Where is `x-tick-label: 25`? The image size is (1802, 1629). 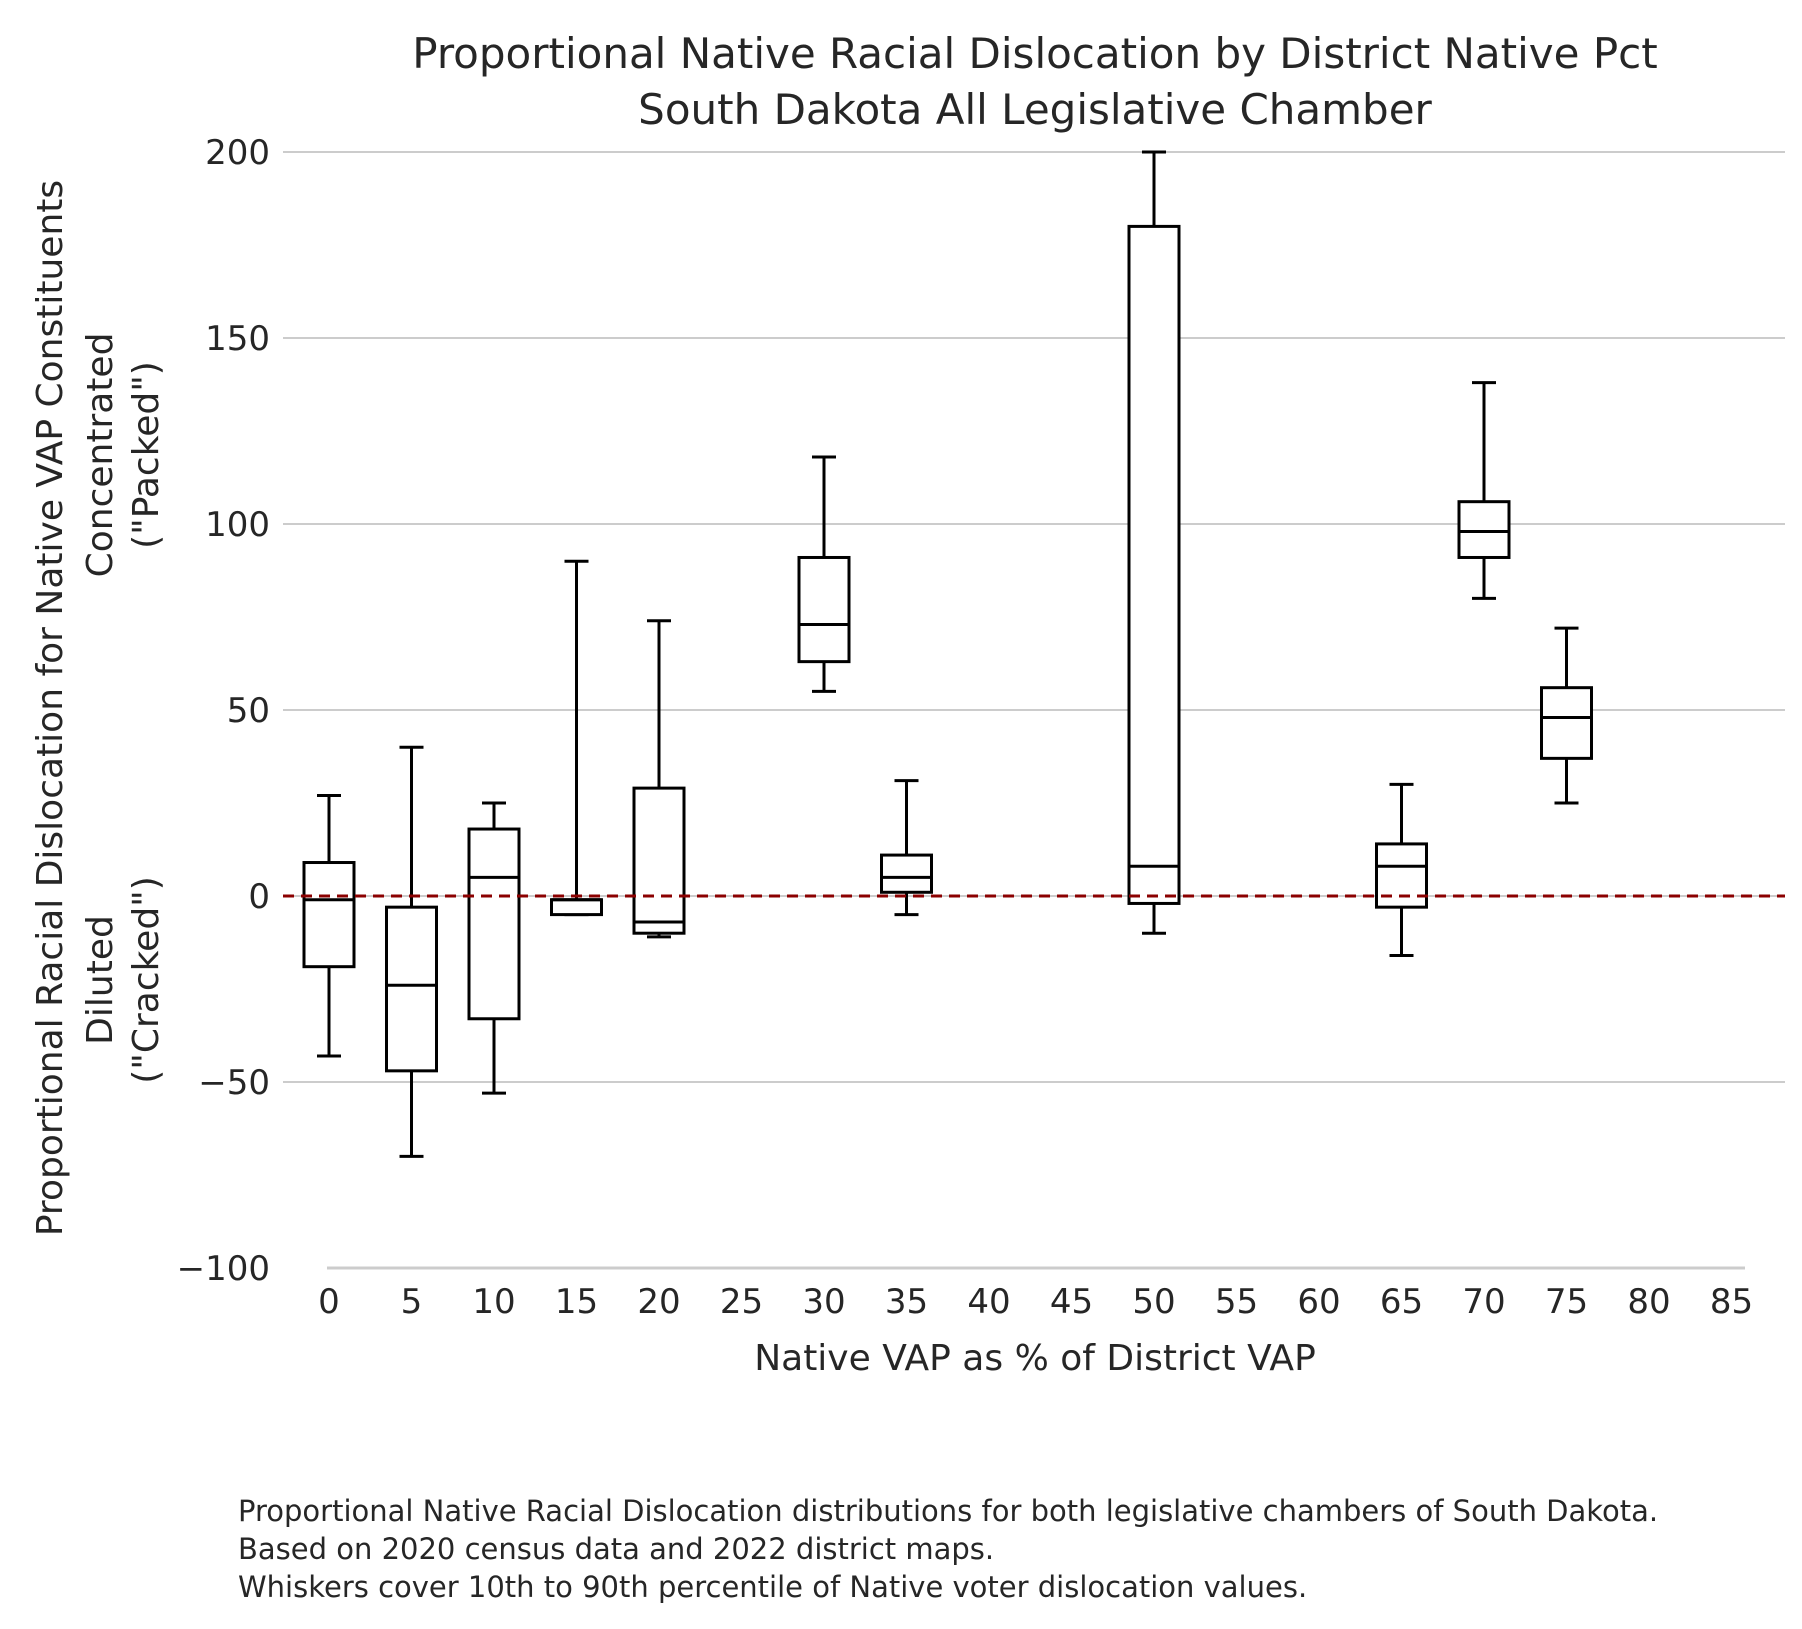 x-tick-label: 25 is located at coordinates (741, 1302).